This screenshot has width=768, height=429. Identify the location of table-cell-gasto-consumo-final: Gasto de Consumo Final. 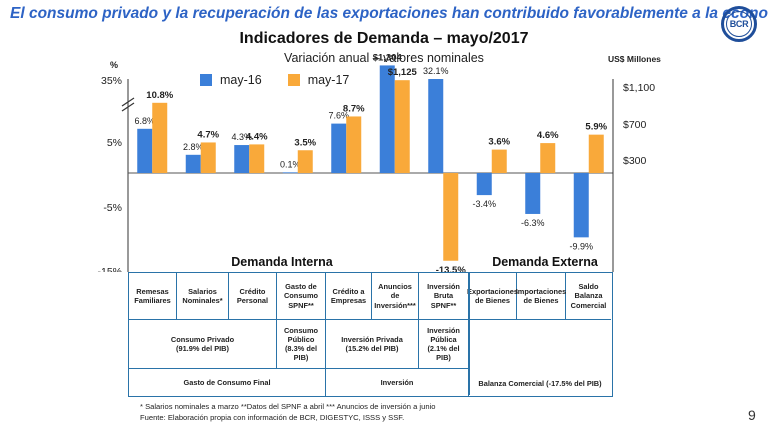
(227, 382).